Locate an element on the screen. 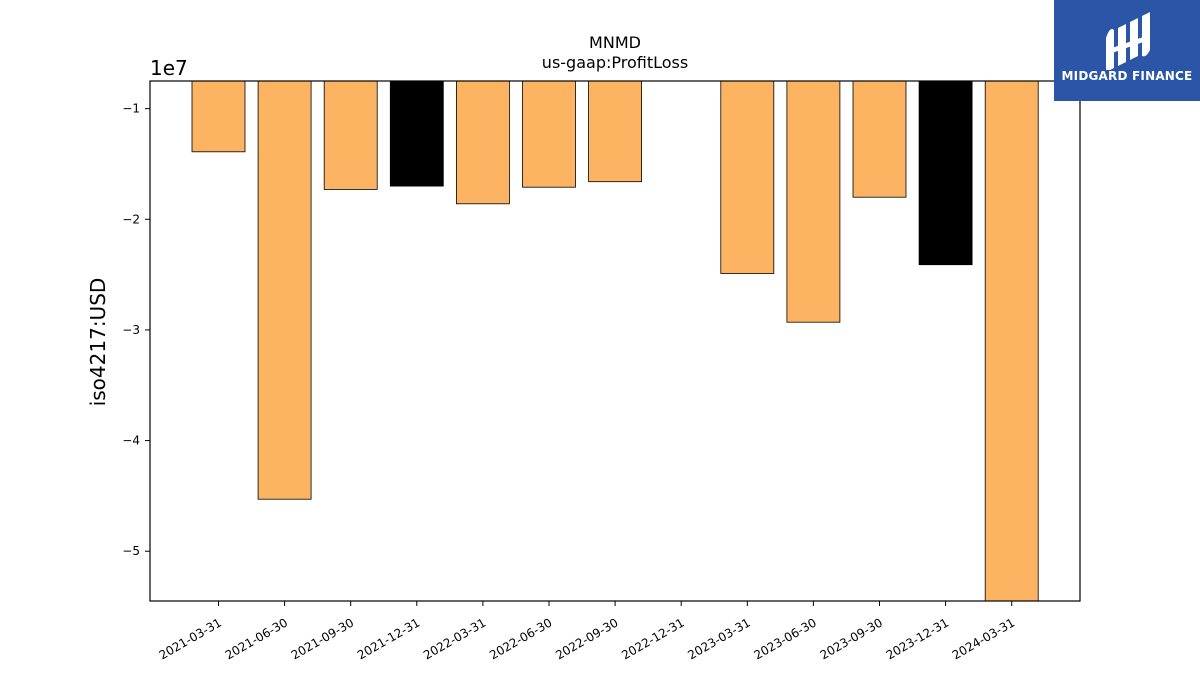  x-tick-label: 2022-12-31 is located at coordinates (652, 638).